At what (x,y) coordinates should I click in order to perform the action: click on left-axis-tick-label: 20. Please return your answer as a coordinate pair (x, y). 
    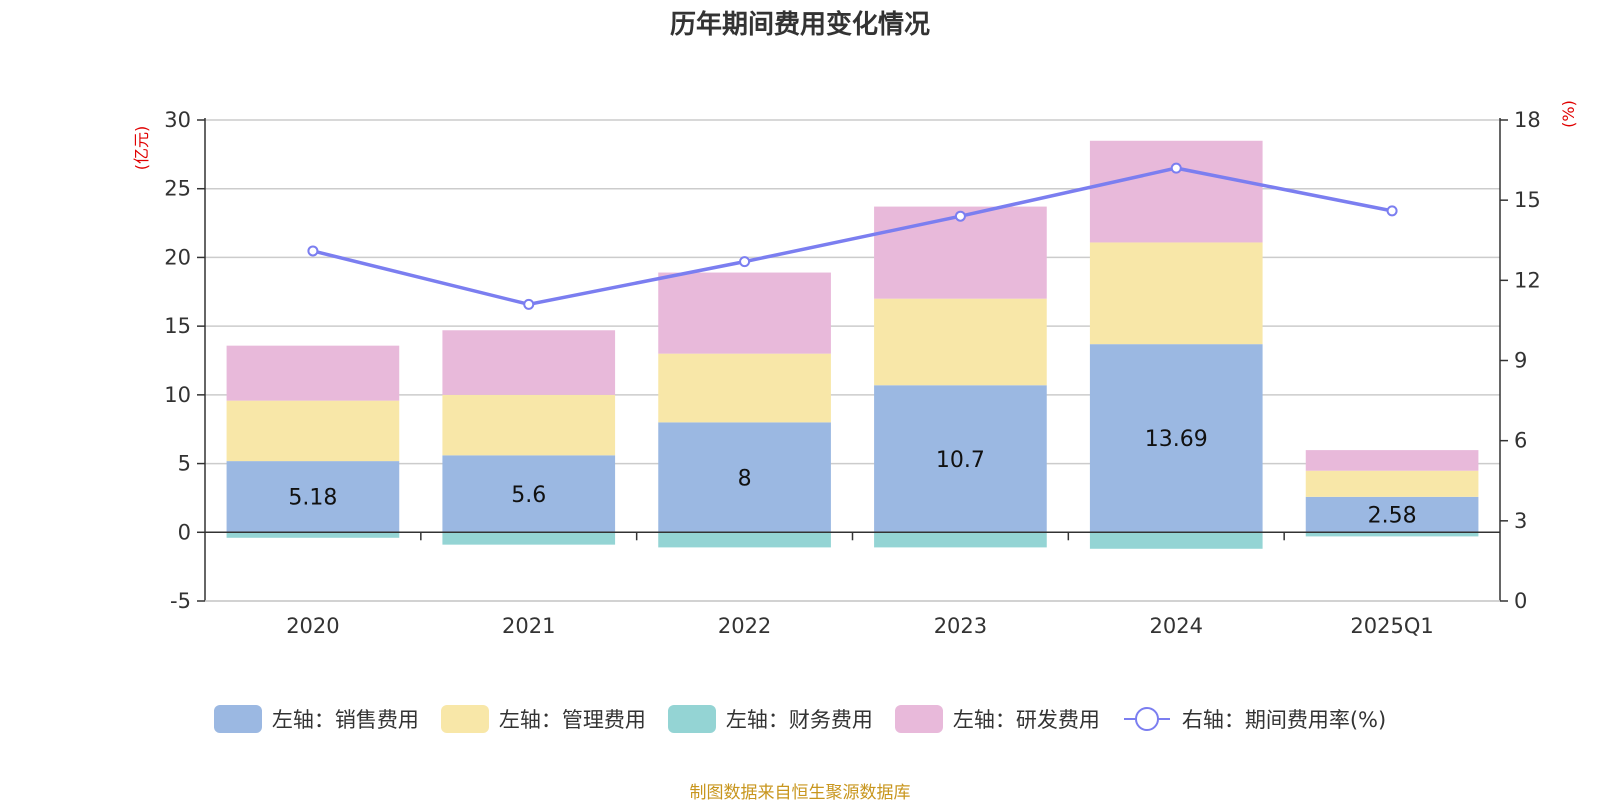
    Looking at the image, I should click on (177, 257).